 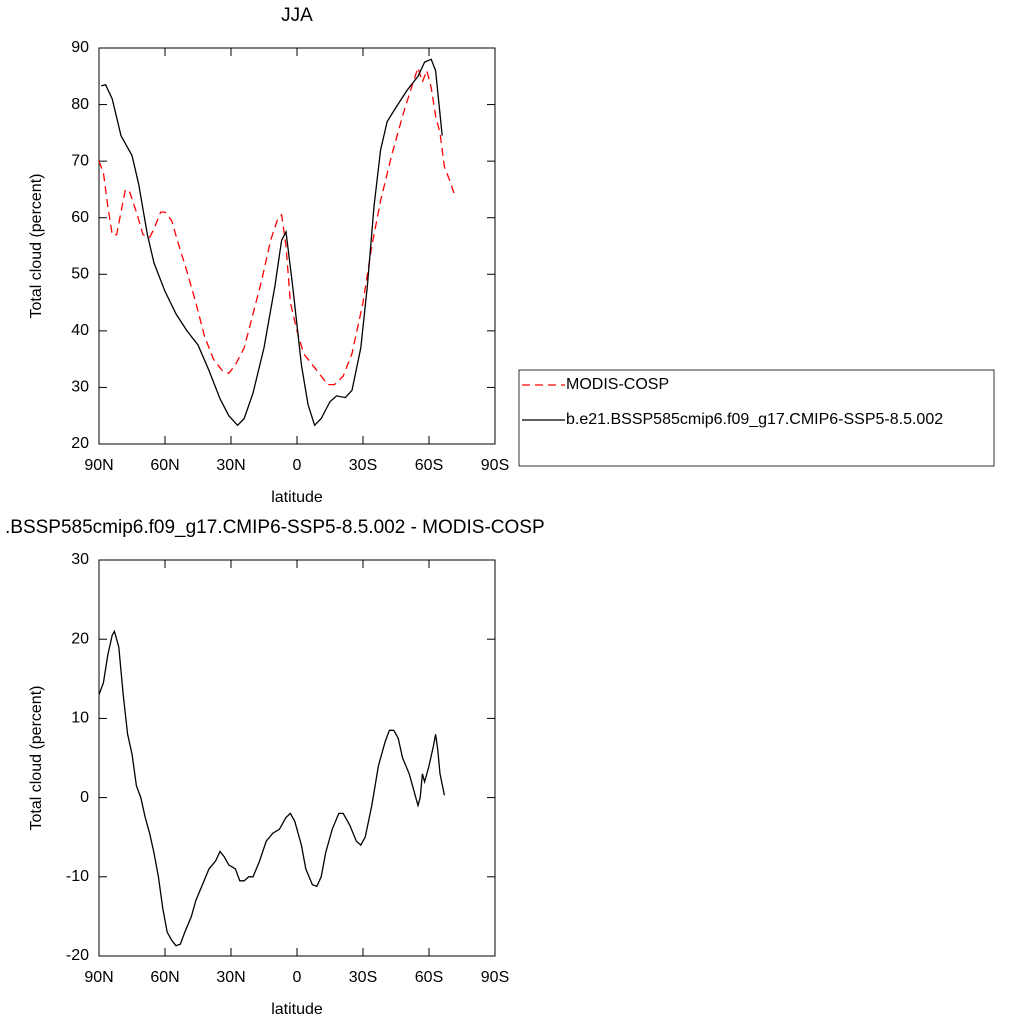 I want to click on legend-box, so click(x=756, y=418).